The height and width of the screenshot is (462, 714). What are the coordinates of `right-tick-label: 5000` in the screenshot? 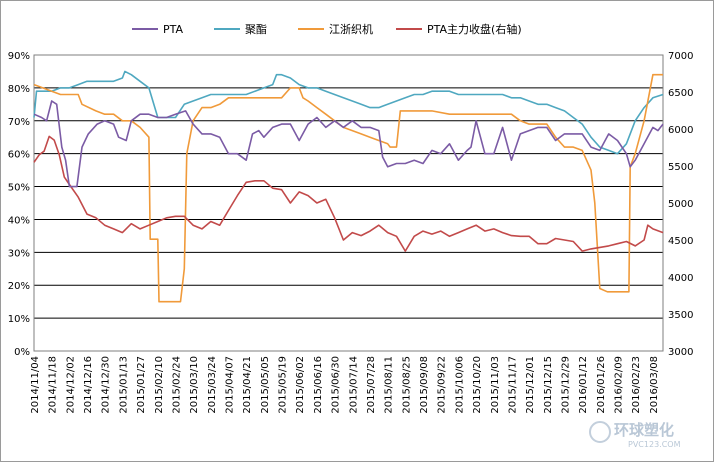 It's located at (680, 204).